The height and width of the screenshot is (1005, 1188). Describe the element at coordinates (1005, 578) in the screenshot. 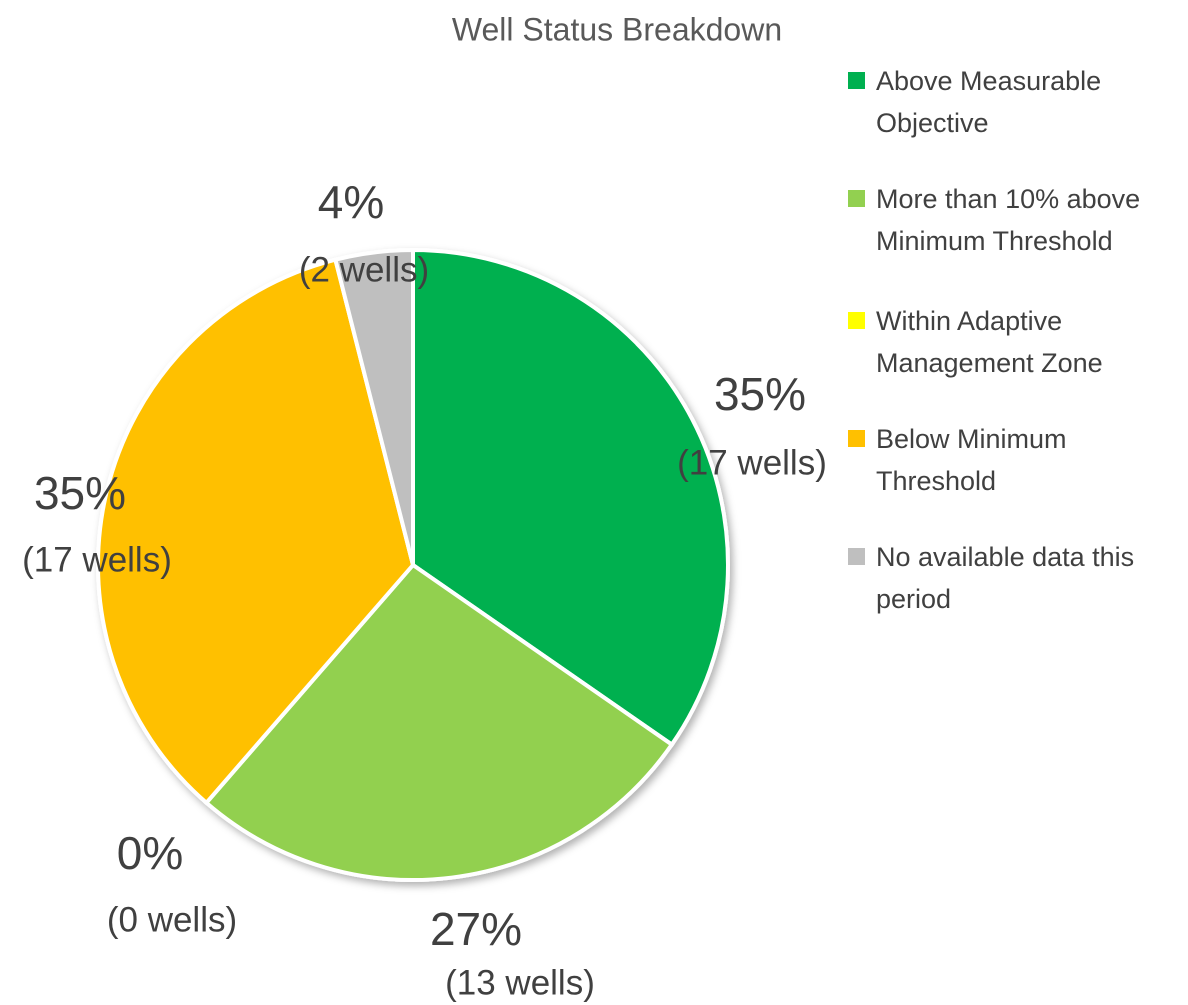

I see `legend-label: No available data this period` at that location.